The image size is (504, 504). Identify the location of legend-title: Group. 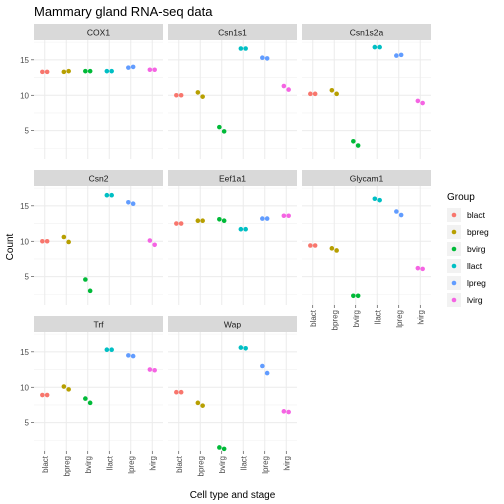
(461, 197).